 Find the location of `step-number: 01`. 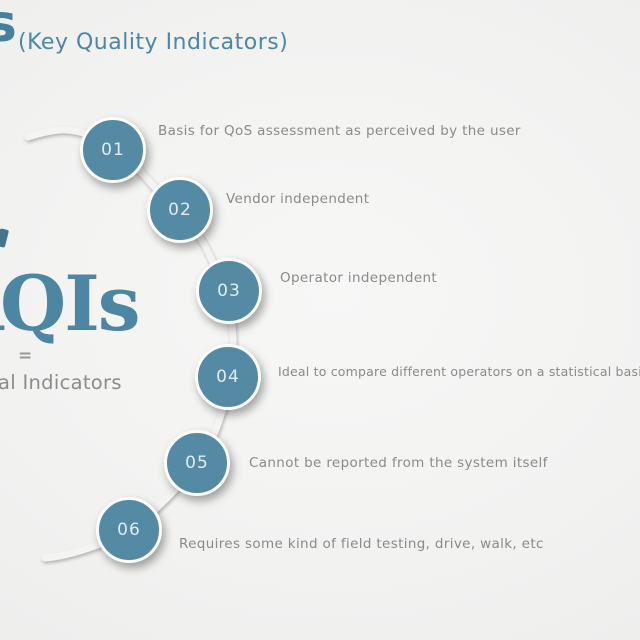

step-number: 01 is located at coordinates (113, 150).